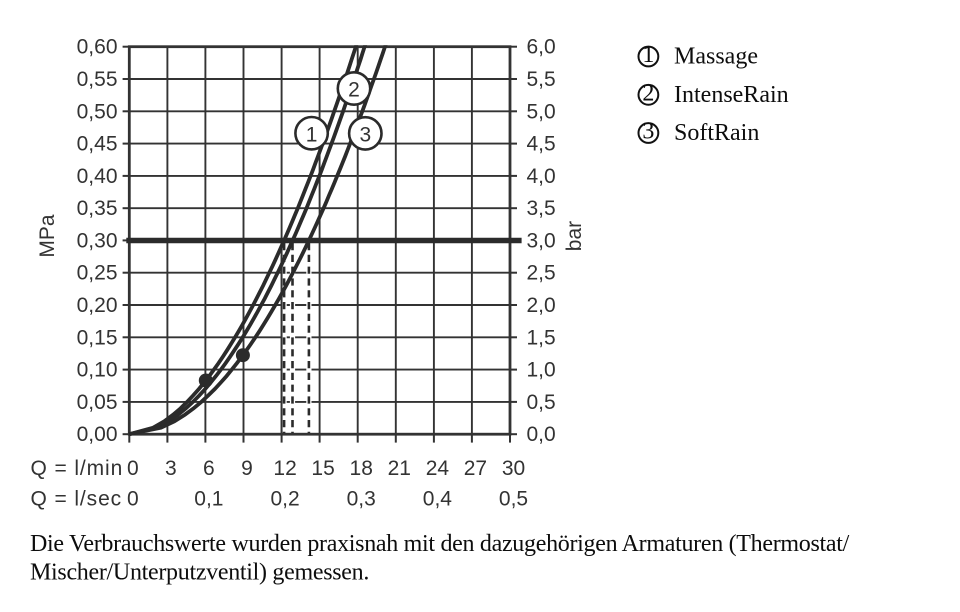  Describe the element at coordinates (541, 176) in the screenshot. I see `svg-text: 4,0` at that location.